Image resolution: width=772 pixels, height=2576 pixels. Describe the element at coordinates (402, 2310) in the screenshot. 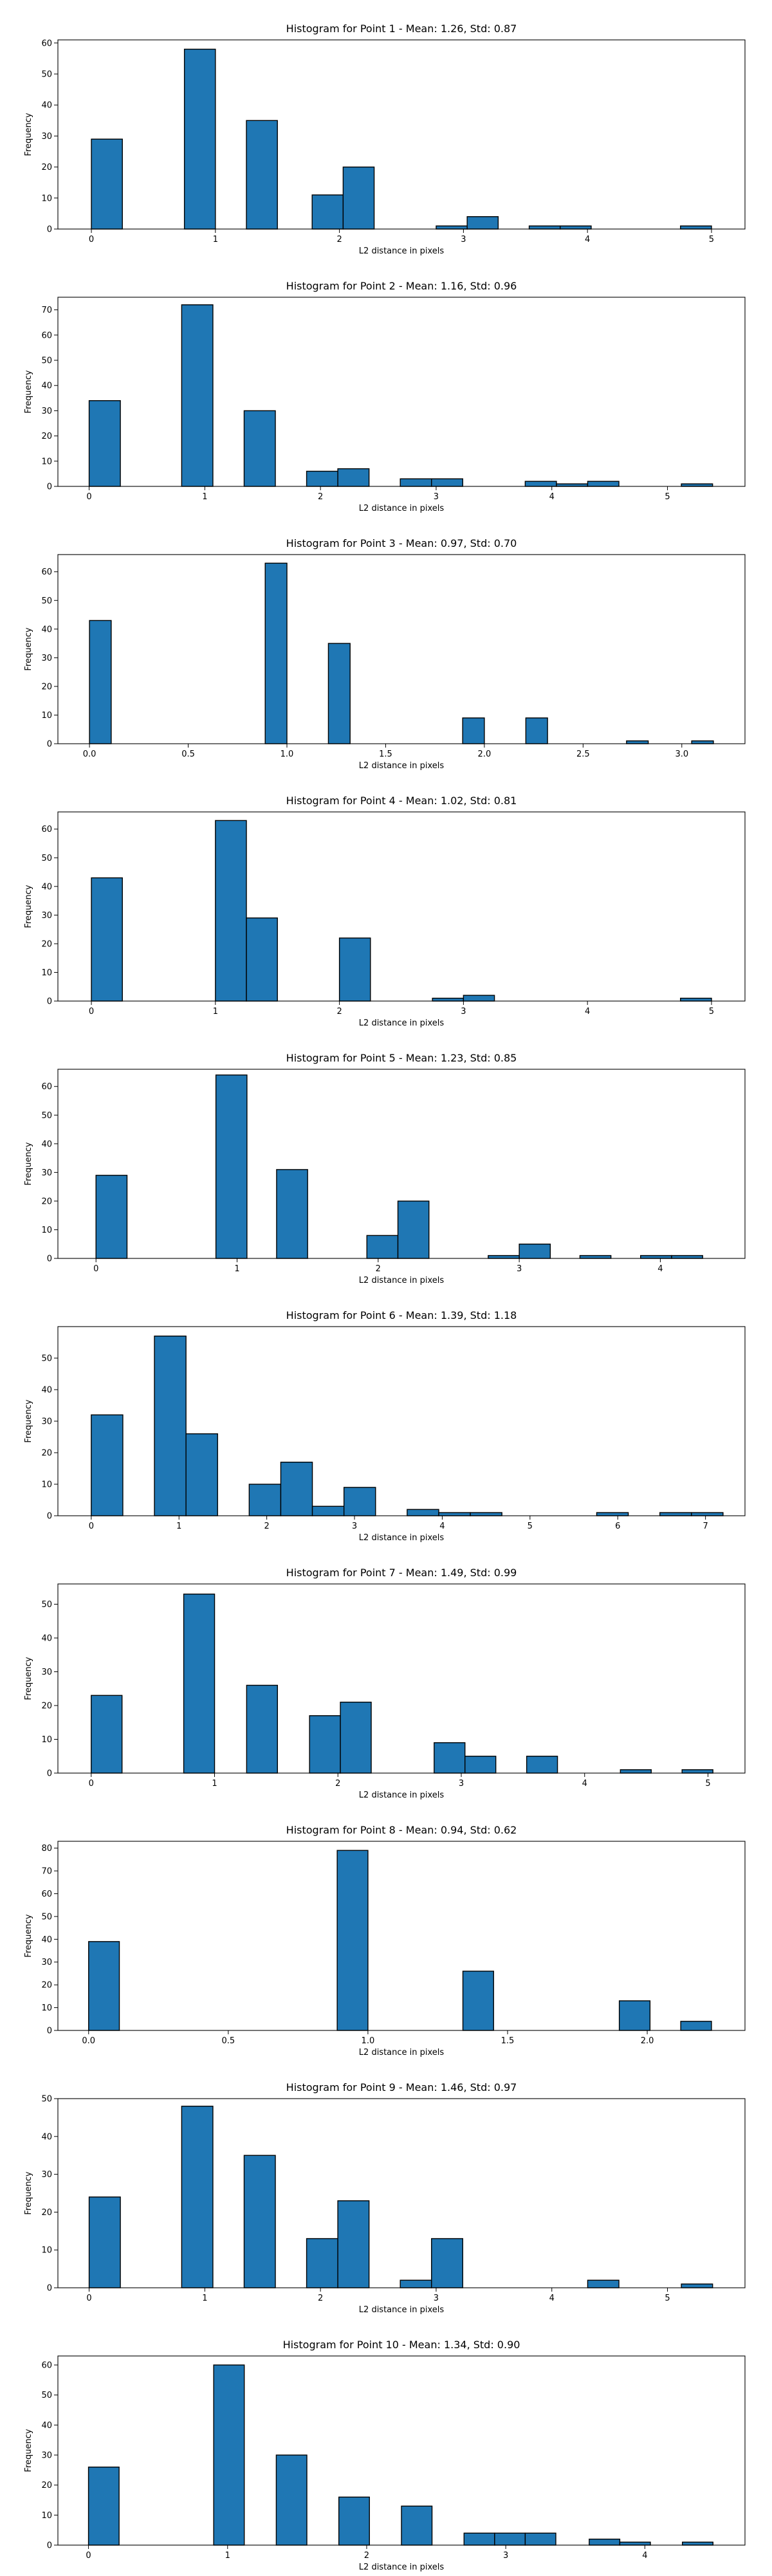

I see `x-axis-label: L2 distance in pixels` at that location.